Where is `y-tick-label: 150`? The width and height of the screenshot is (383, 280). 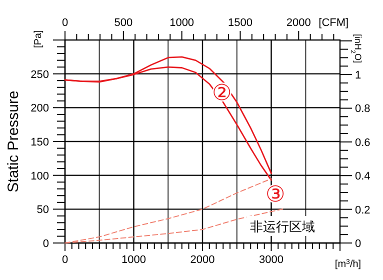 y-tick-label: 150 is located at coordinates (39, 142).